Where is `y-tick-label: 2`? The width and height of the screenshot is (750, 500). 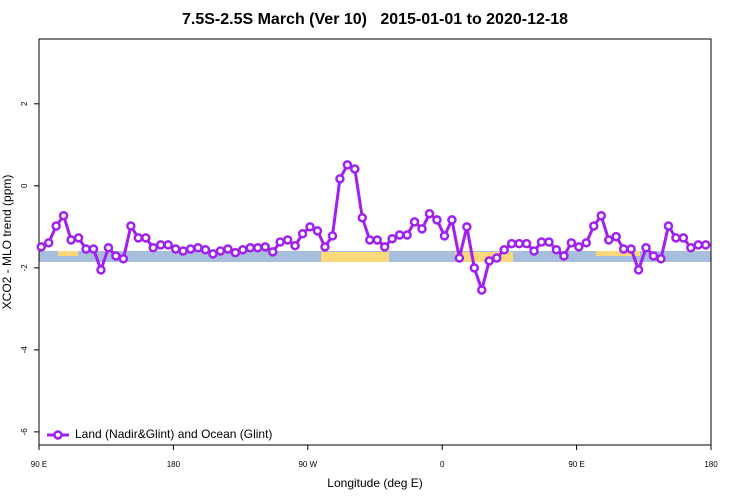
y-tick-label: 2 is located at coordinates (24, 103).